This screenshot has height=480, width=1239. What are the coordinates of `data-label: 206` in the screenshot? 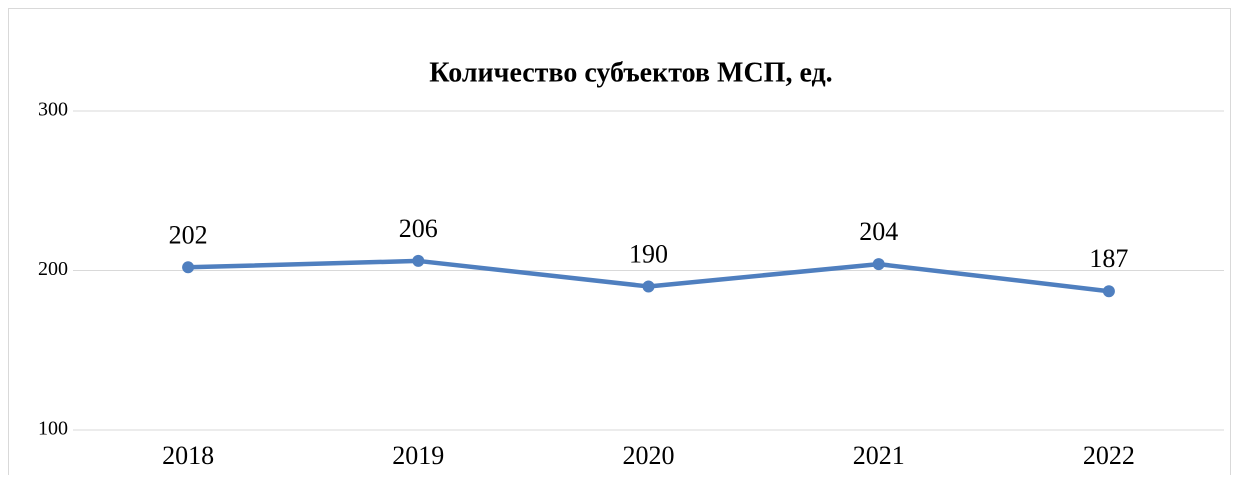 It's located at (418, 228).